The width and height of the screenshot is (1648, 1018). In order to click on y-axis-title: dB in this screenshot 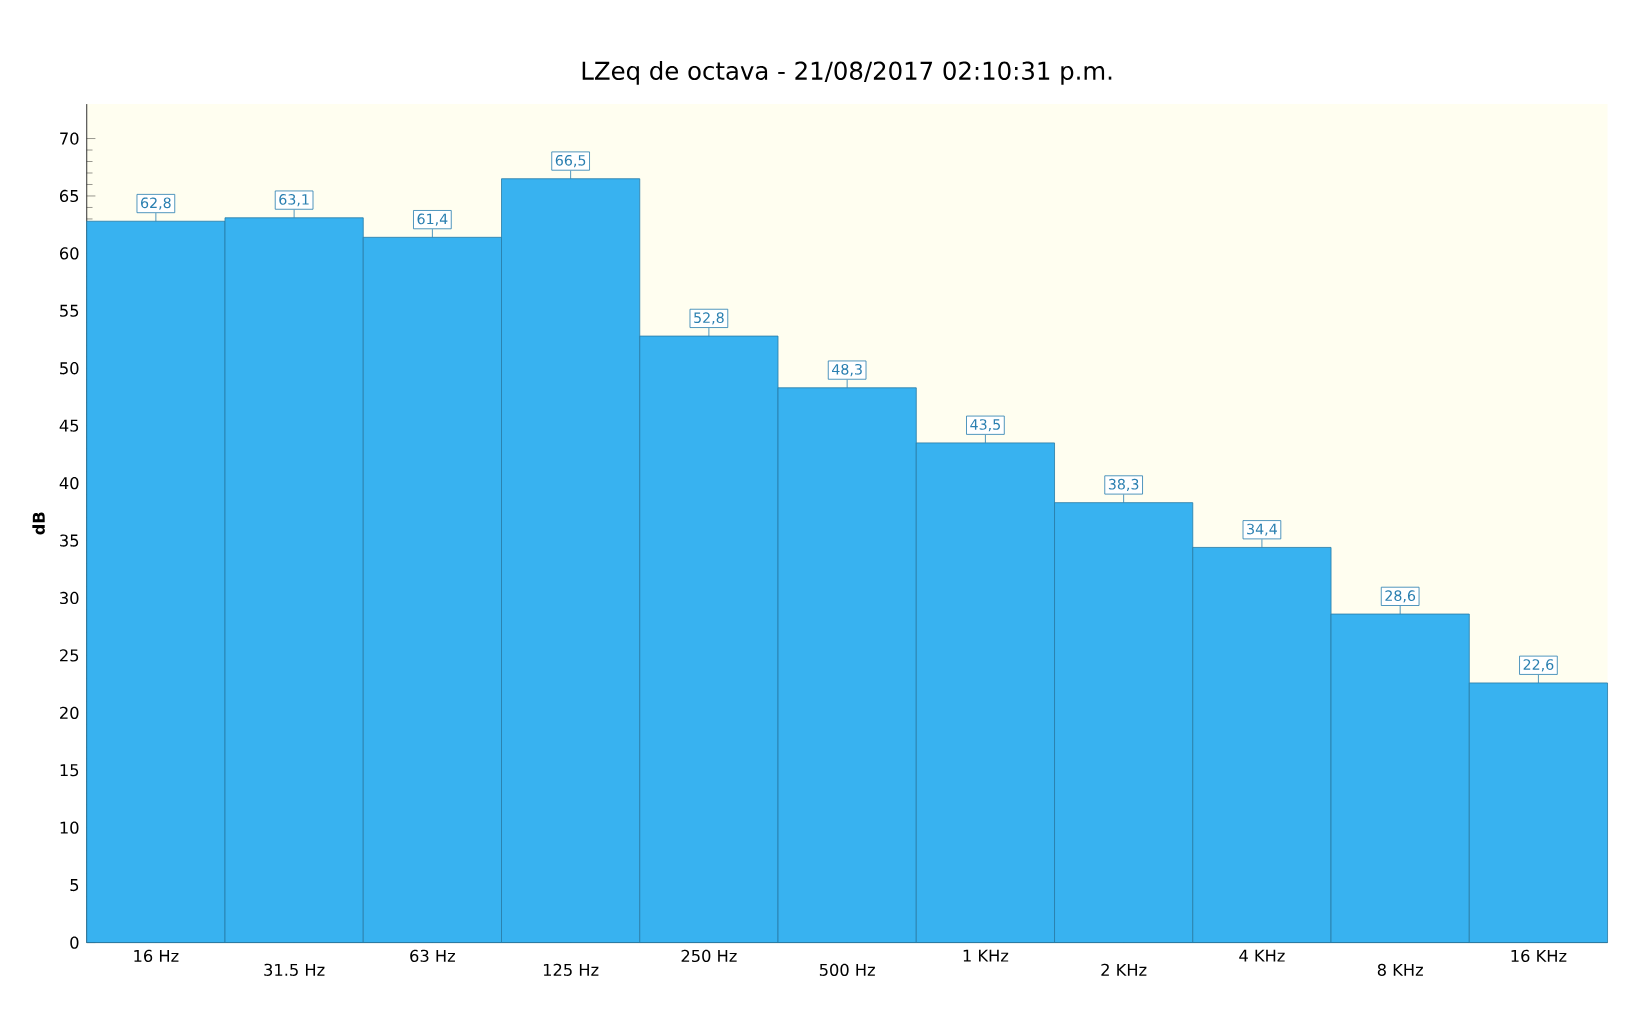, I will do `click(38, 523)`.